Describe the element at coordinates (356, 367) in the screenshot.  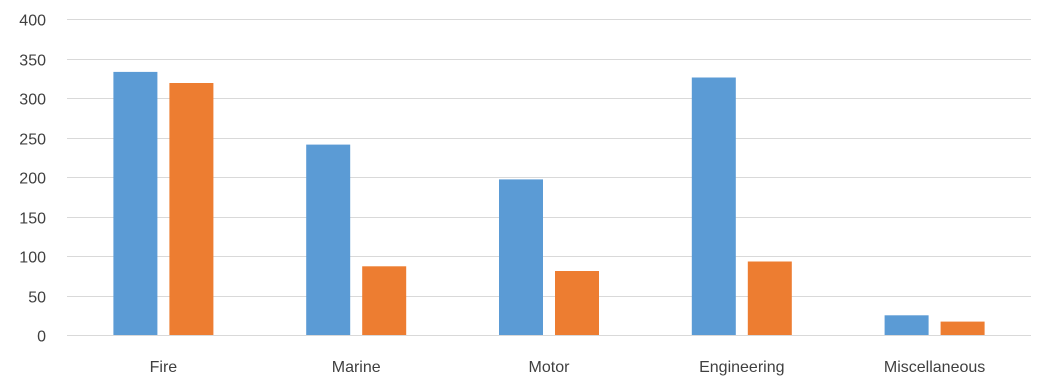
I see `x-category-label: Marine` at that location.